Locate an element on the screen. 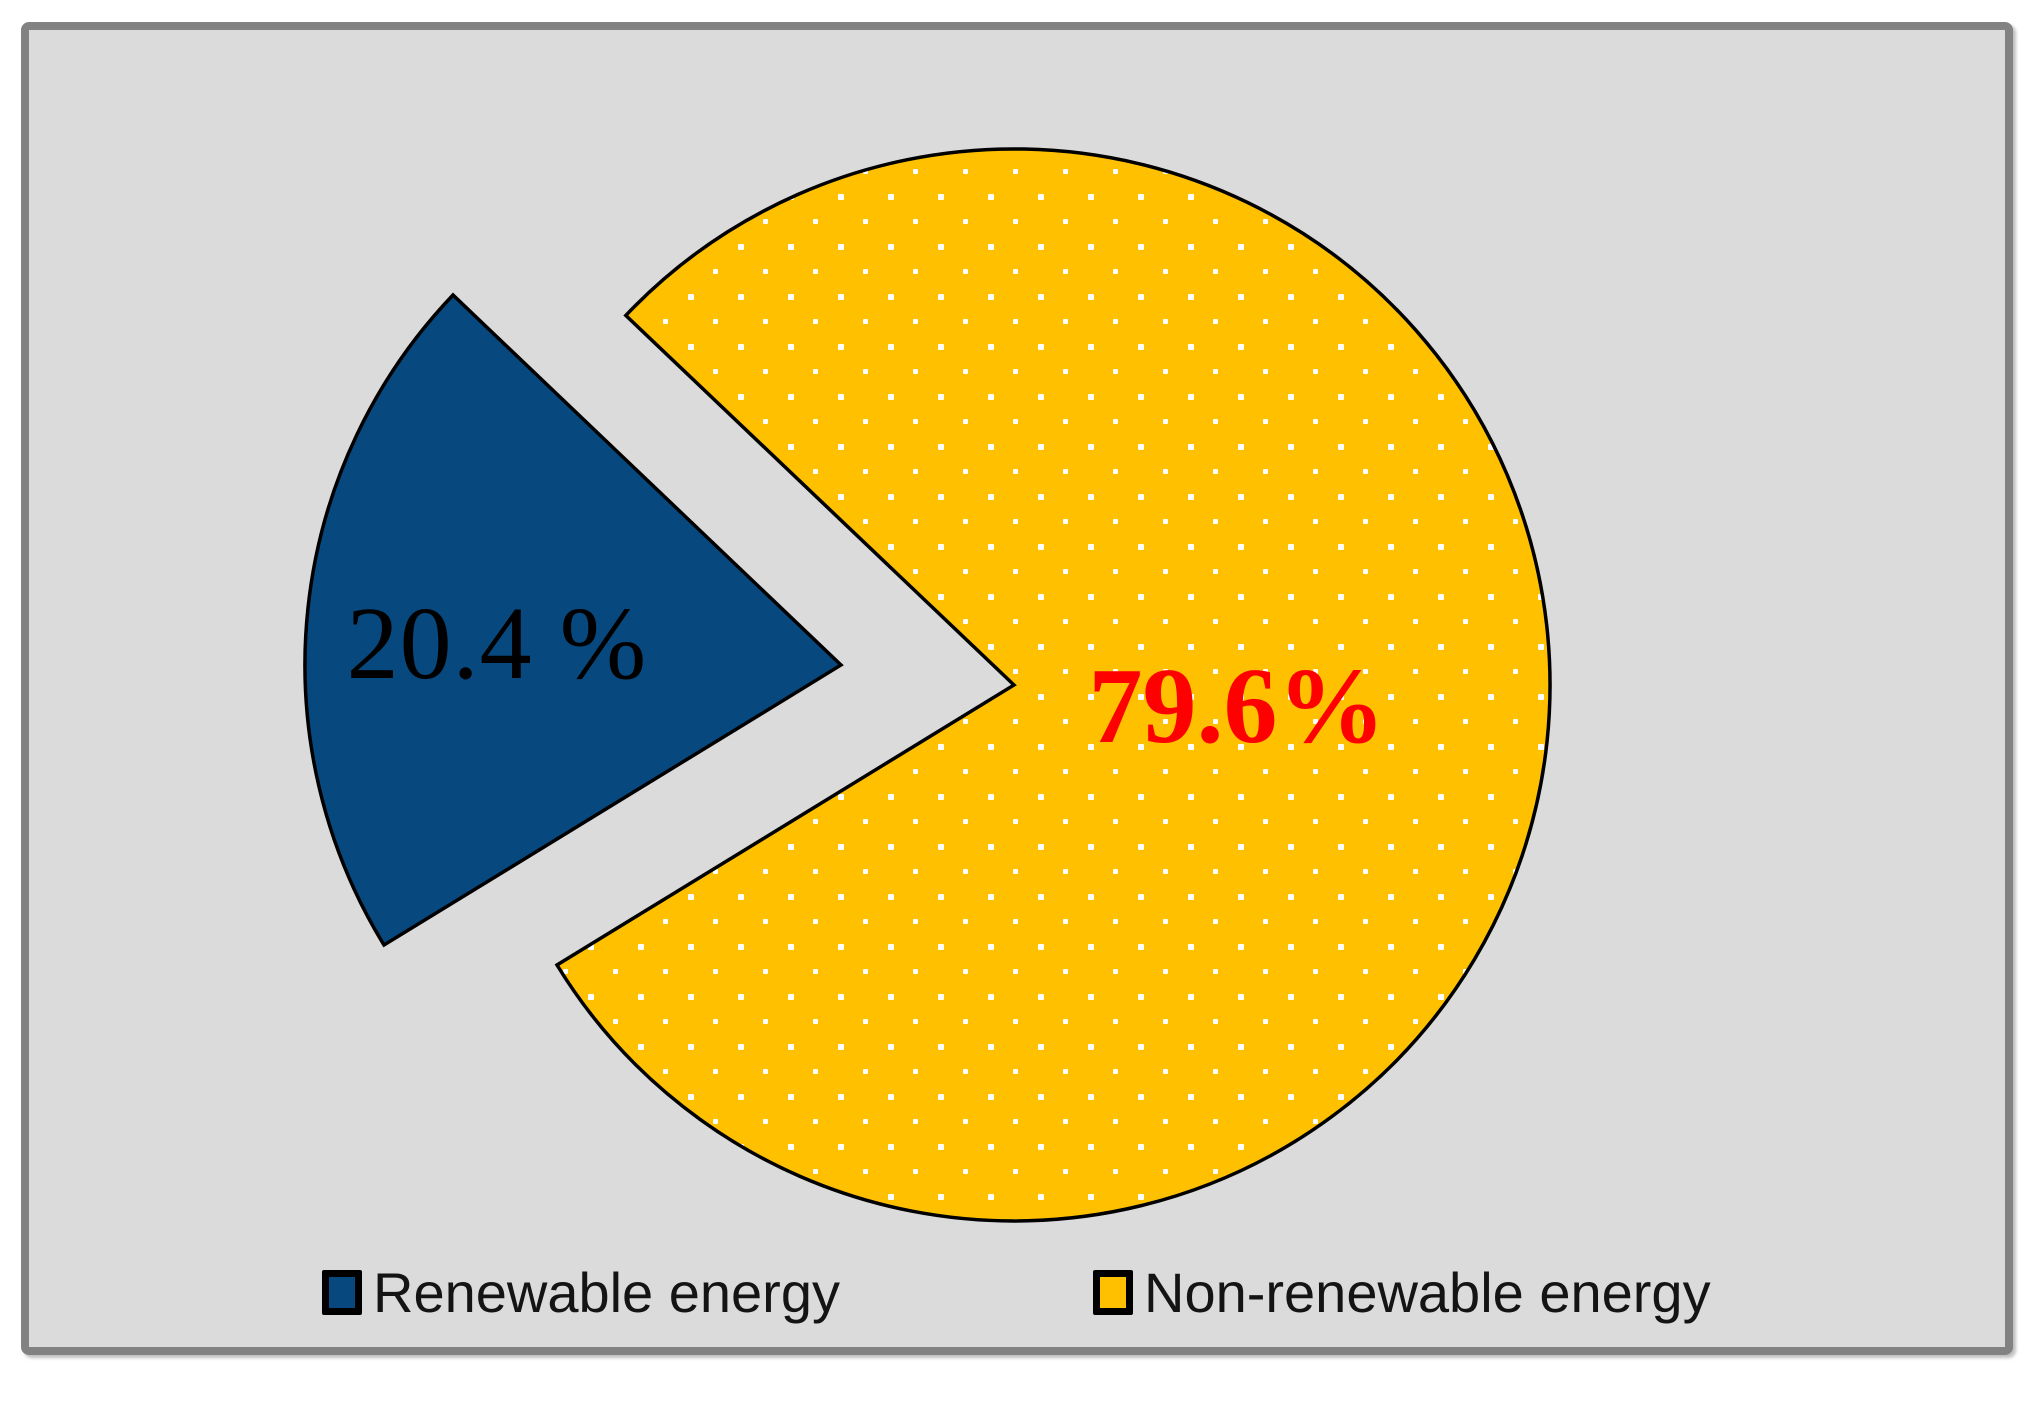  legend-swatch-nonrenewable-icon is located at coordinates (1113, 1292).